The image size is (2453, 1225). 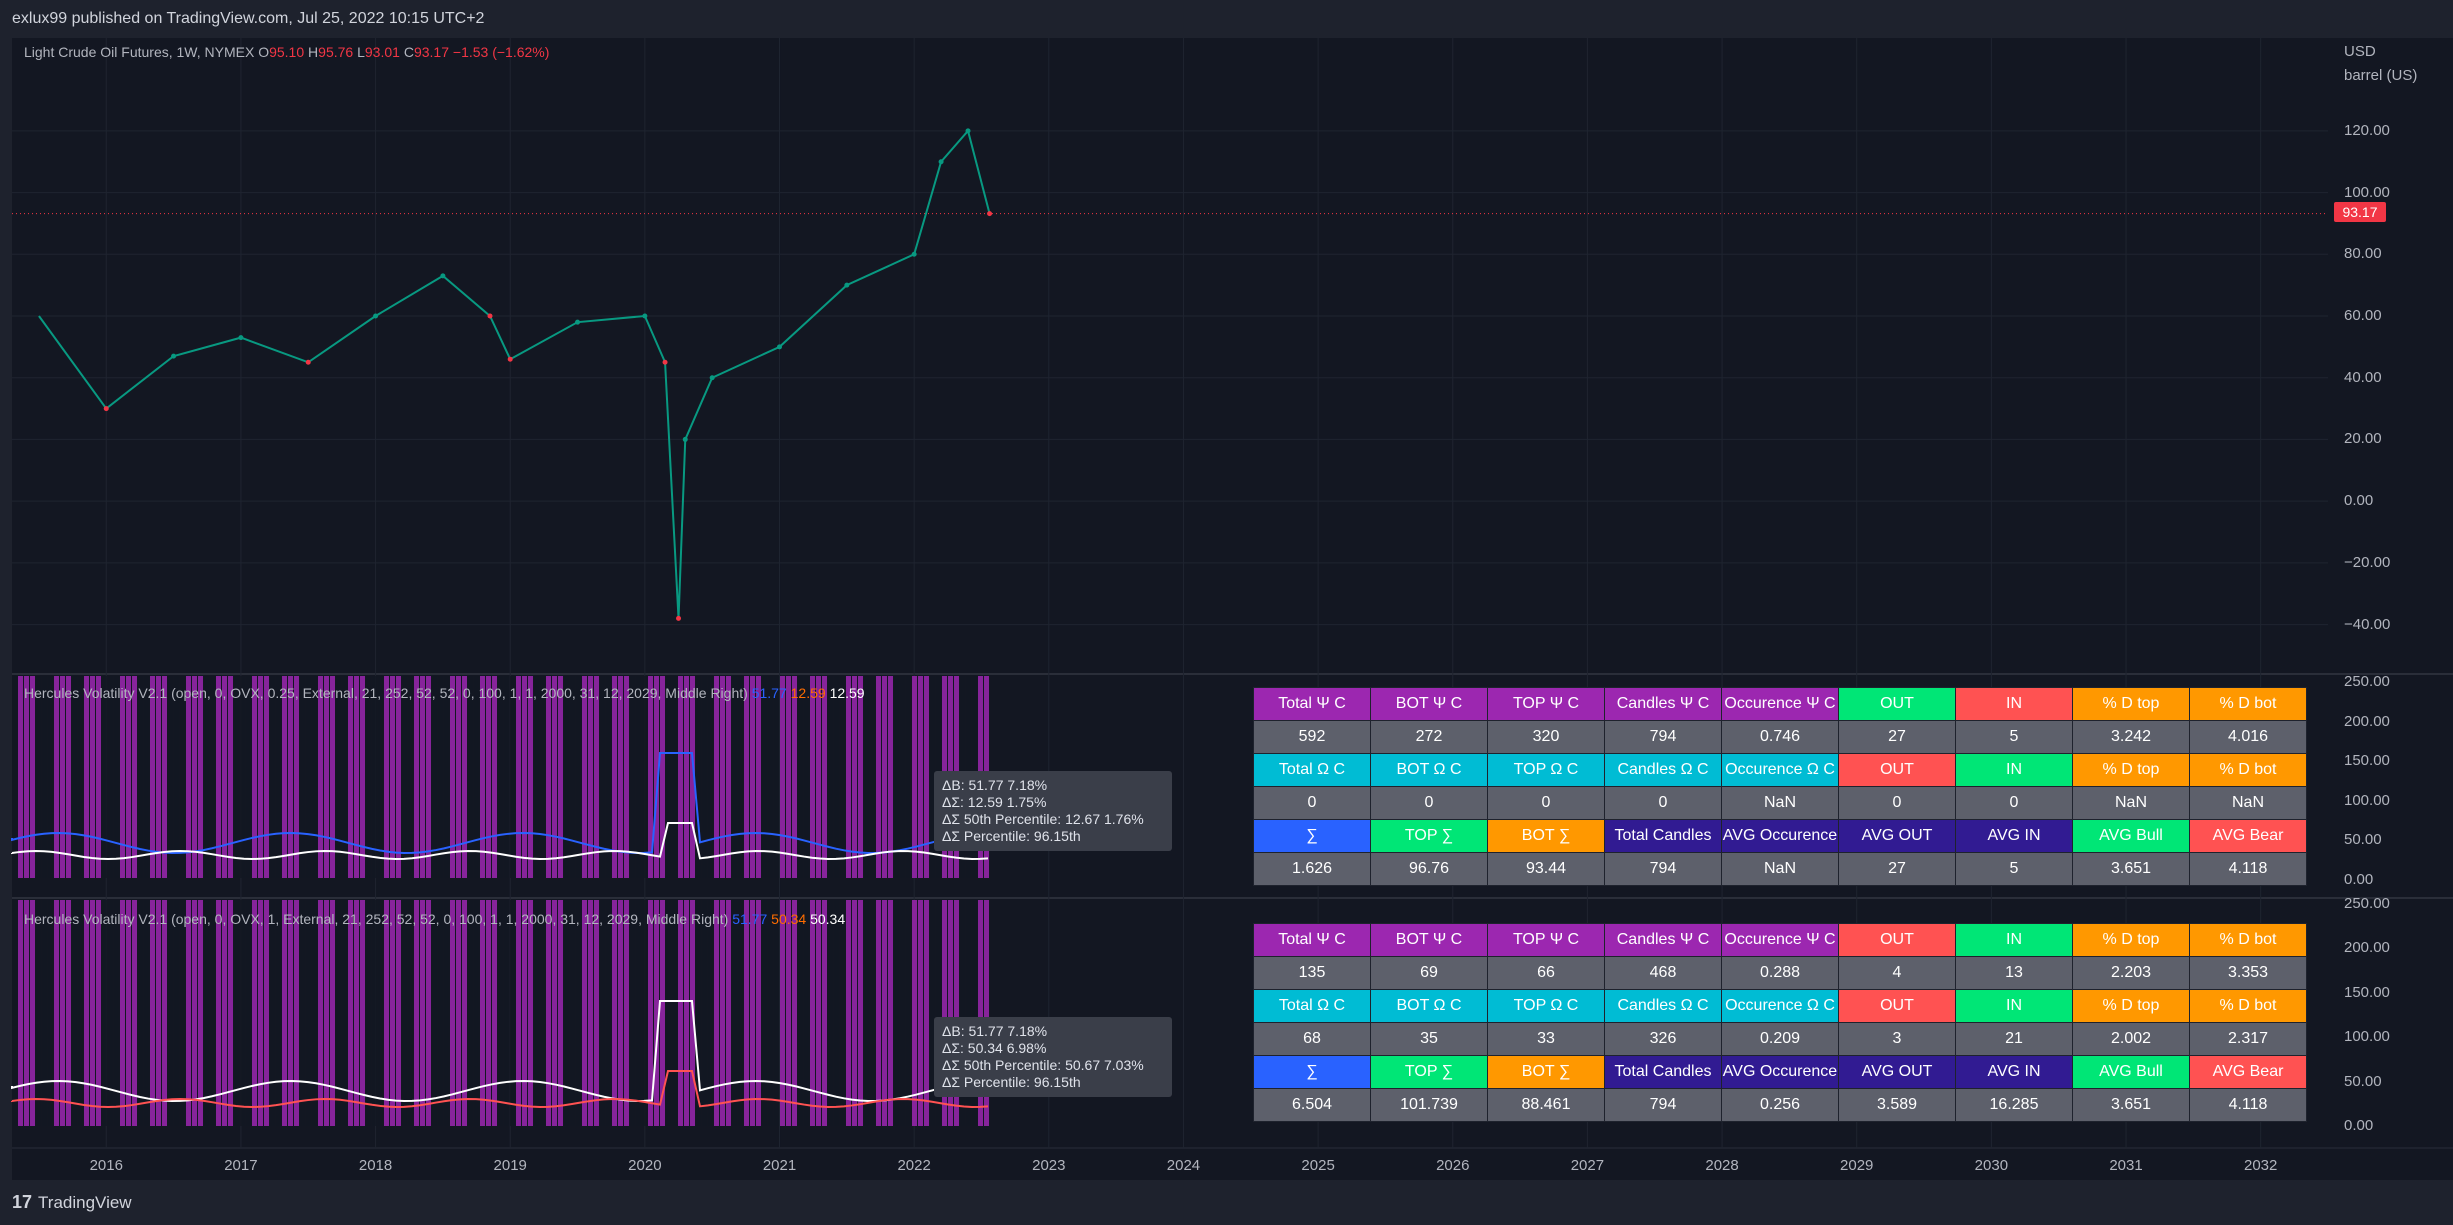 I want to click on stats-cell: 93.44, so click(x=1546, y=869).